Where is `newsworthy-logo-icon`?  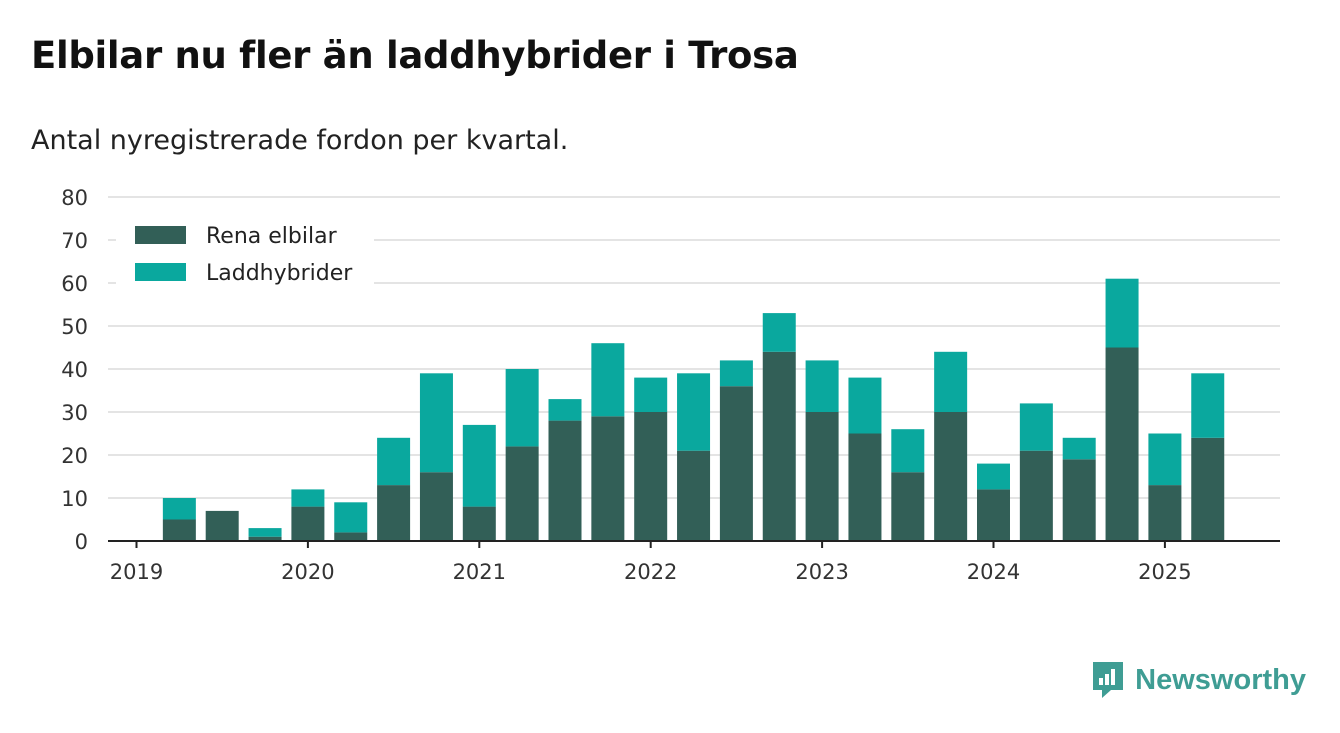 newsworthy-logo-icon is located at coordinates (1108, 680).